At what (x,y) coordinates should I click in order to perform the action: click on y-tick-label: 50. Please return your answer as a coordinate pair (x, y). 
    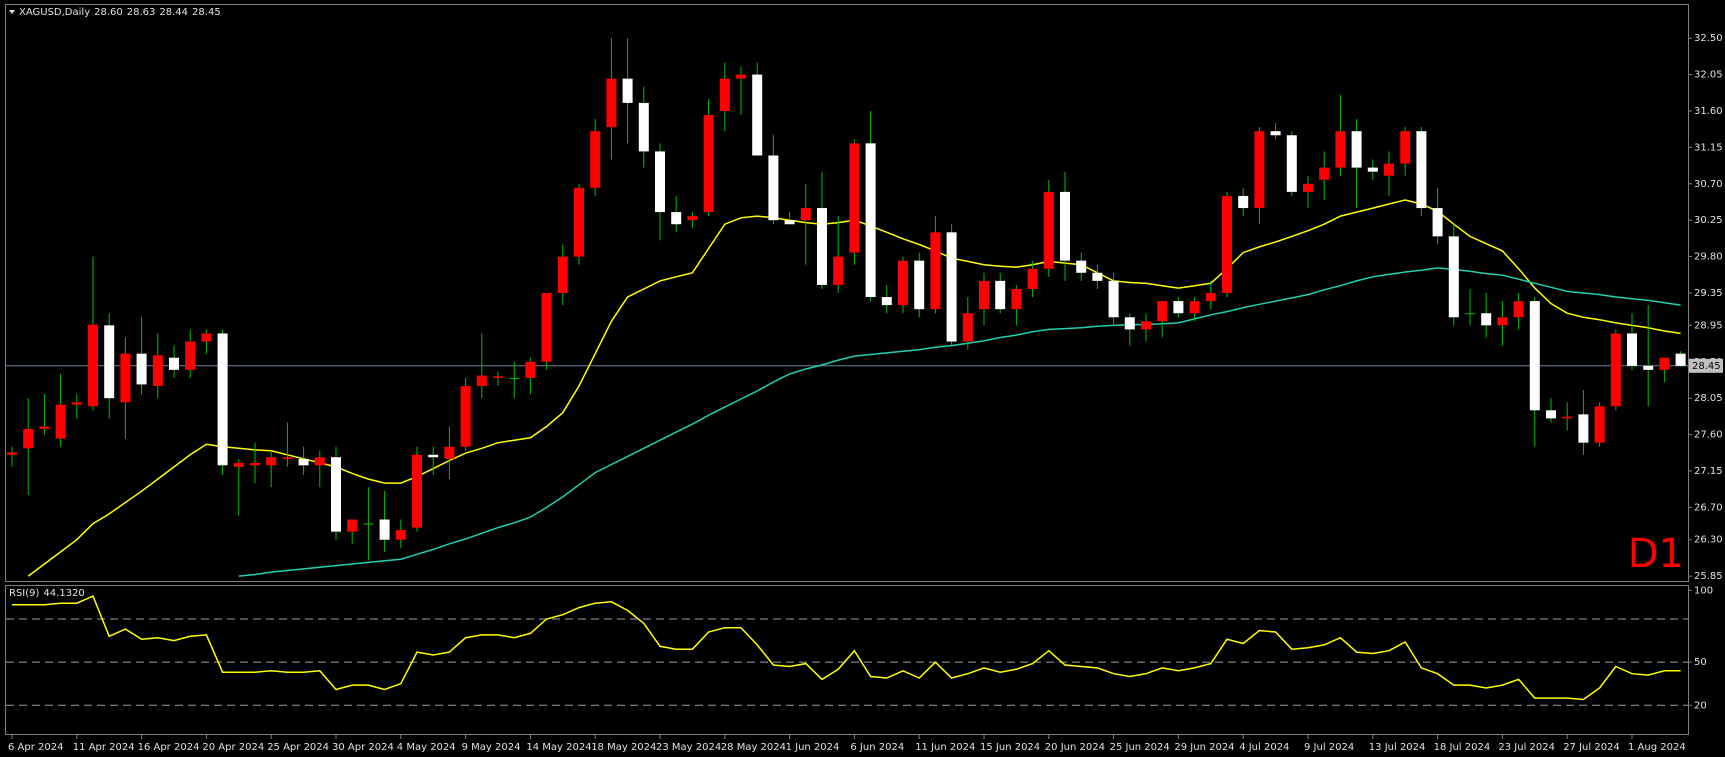
    Looking at the image, I should click on (1700, 662).